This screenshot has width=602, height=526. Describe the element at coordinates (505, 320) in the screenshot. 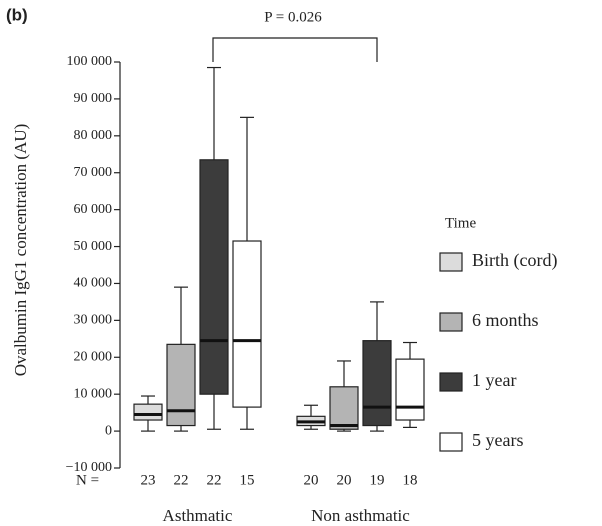

I see `legend-label: 6 months` at that location.